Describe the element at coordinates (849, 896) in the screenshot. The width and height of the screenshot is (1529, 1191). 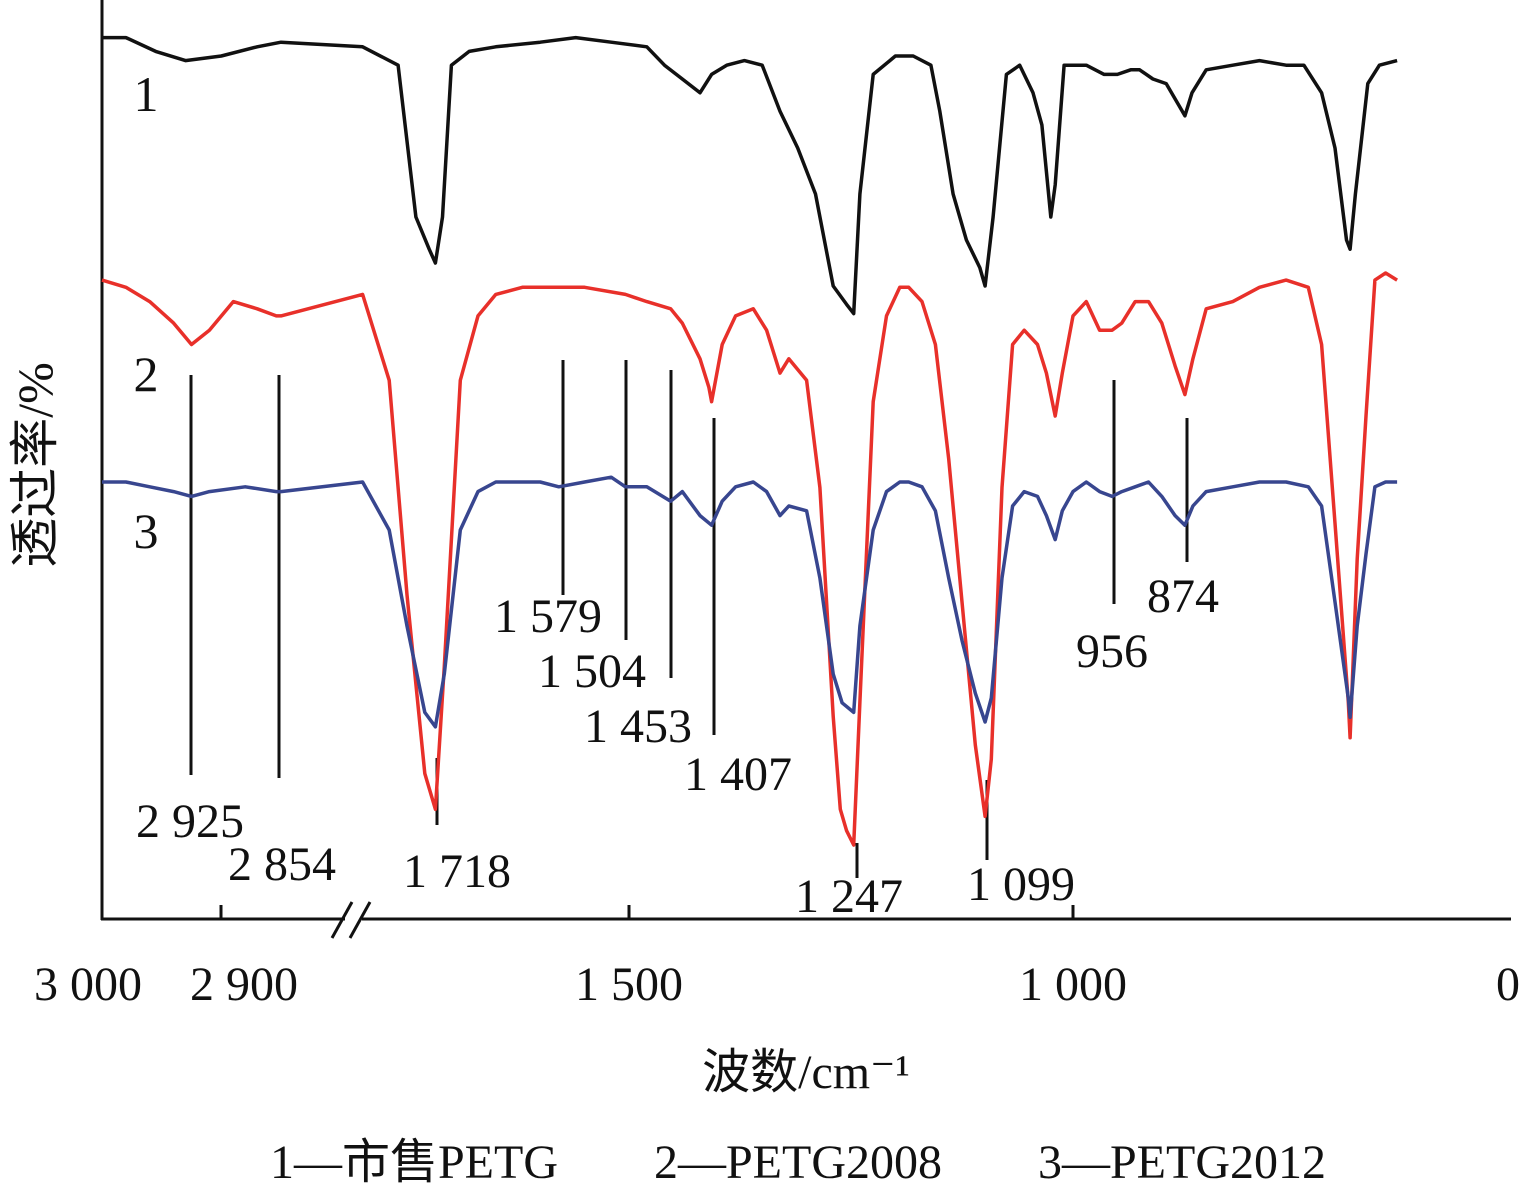
I see `peak-label: 1 247` at that location.